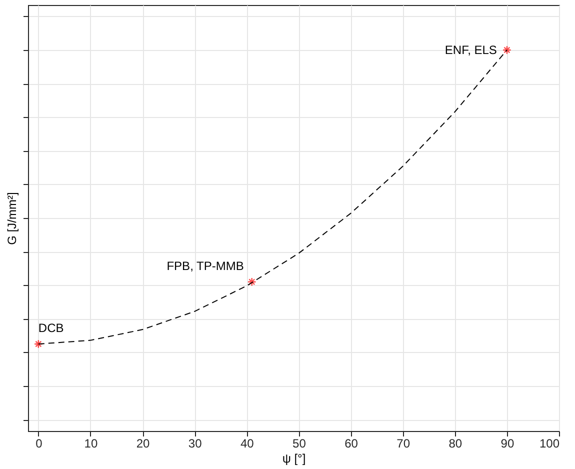 The image size is (575, 469). What do you see at coordinates (549, 443) in the screenshot?
I see `x-tick-label: 100` at bounding box center [549, 443].